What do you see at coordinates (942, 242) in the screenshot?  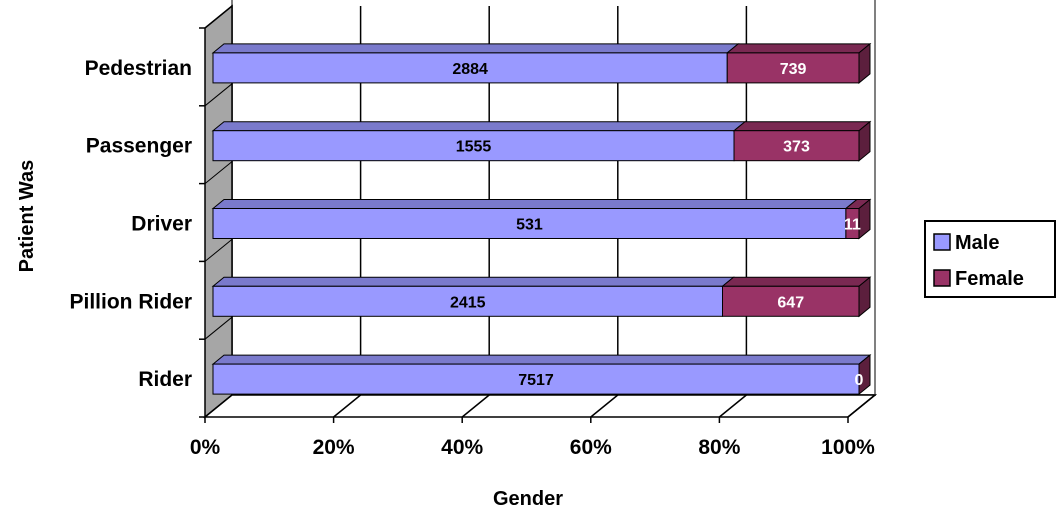 I see `legend-swatch-male` at bounding box center [942, 242].